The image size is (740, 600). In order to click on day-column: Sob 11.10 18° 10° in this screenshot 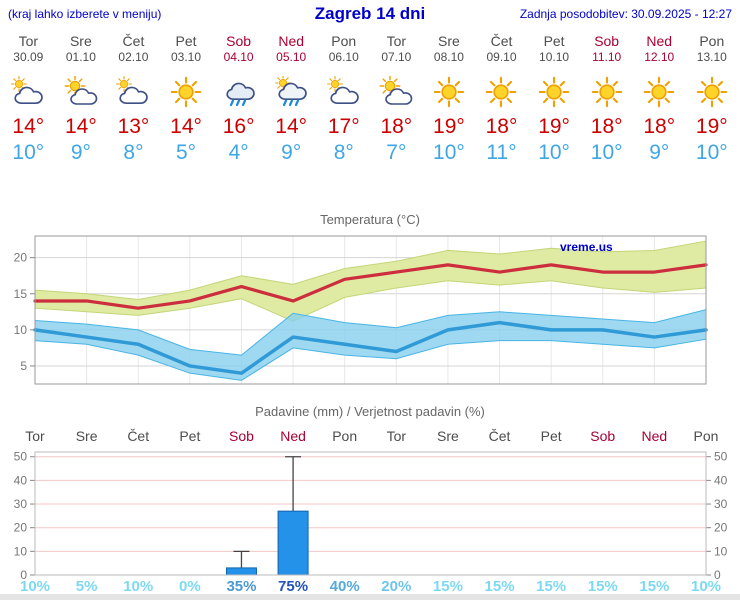, I will do `click(606, 98)`.